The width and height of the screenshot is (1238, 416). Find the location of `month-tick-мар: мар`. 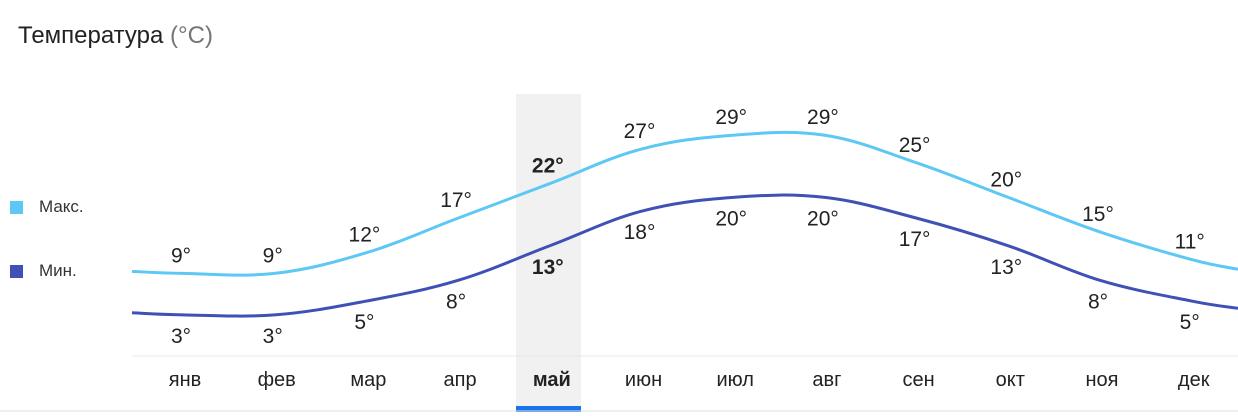

month-tick-мар: мар is located at coordinates (368, 380).